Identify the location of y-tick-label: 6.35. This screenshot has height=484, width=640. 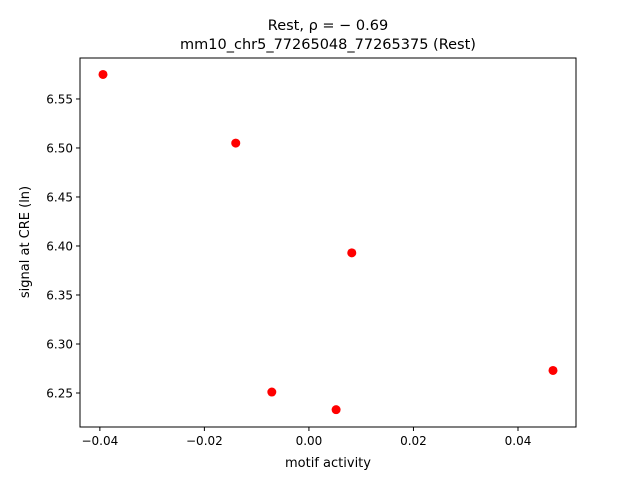
(59, 295).